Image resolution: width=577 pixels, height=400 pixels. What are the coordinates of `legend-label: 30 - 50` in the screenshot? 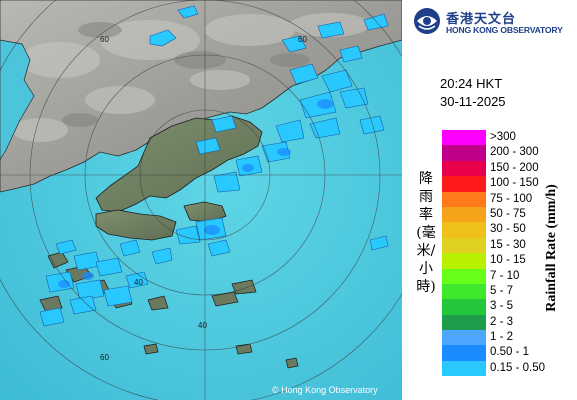 It's located at (508, 229).